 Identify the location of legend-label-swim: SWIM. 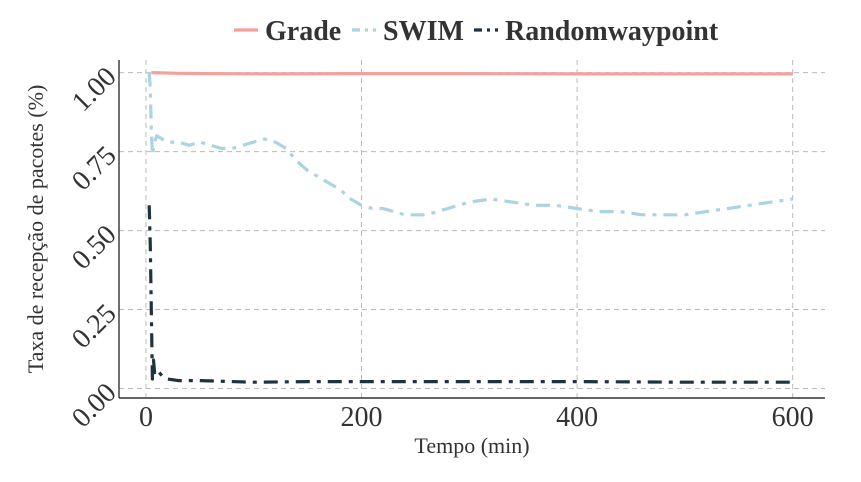
(423, 31).